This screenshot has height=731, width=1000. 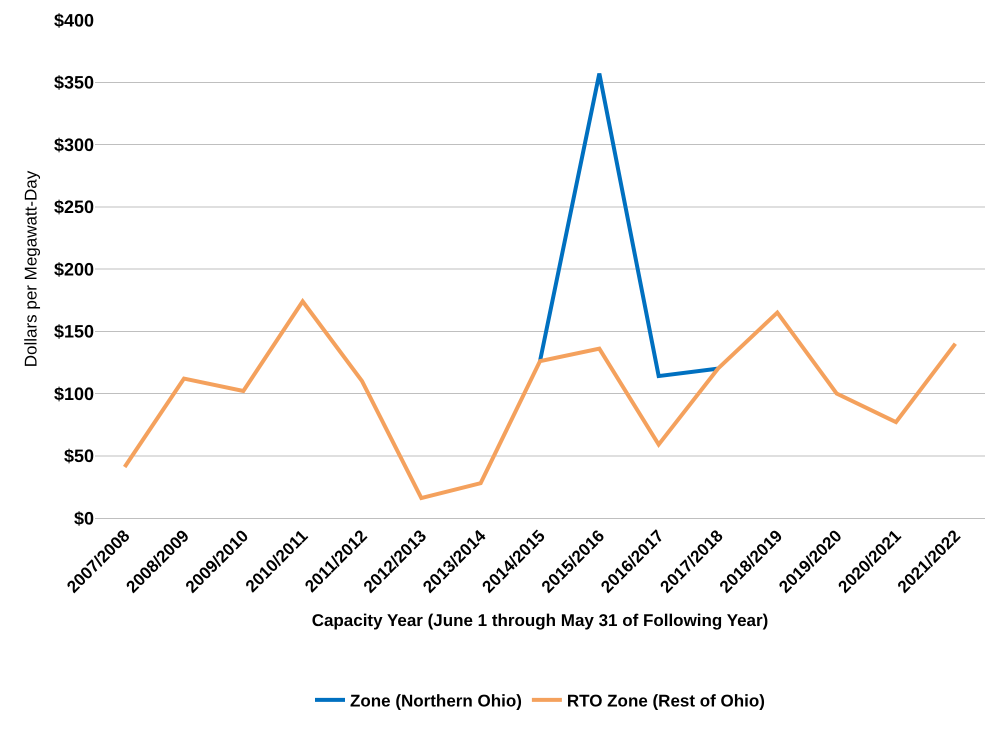 What do you see at coordinates (629, 225) in the screenshot?
I see `line-series` at bounding box center [629, 225].